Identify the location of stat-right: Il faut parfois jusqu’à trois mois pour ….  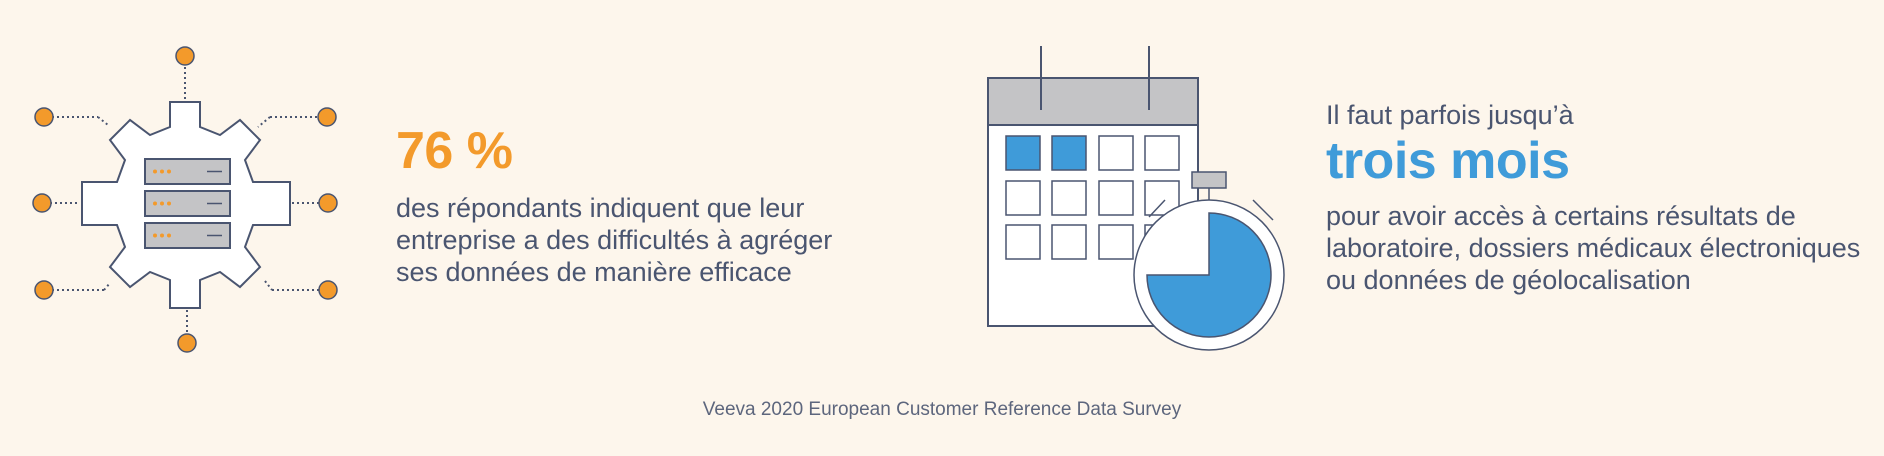
(1605, 197).